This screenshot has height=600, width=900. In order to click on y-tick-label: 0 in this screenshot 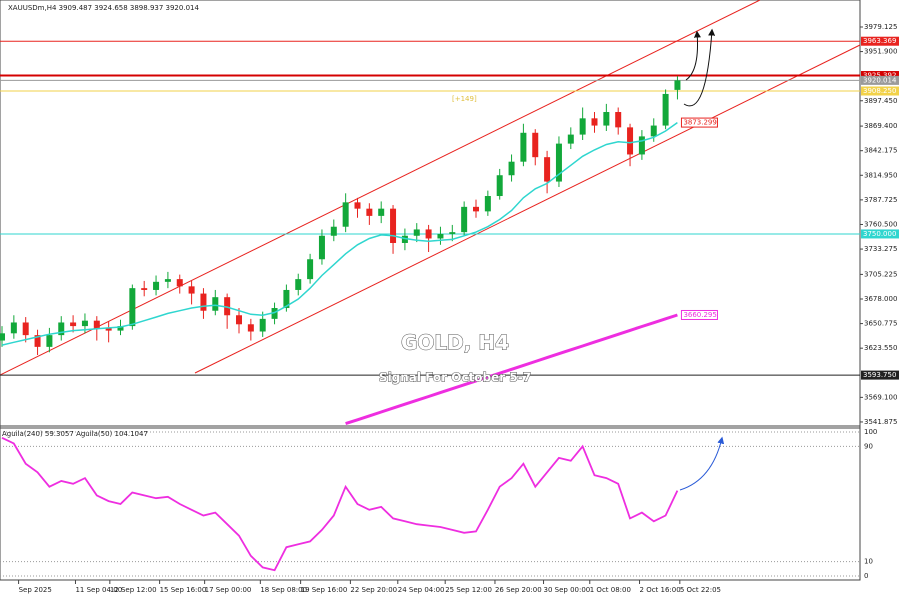, I will do `click(866, 576)`.